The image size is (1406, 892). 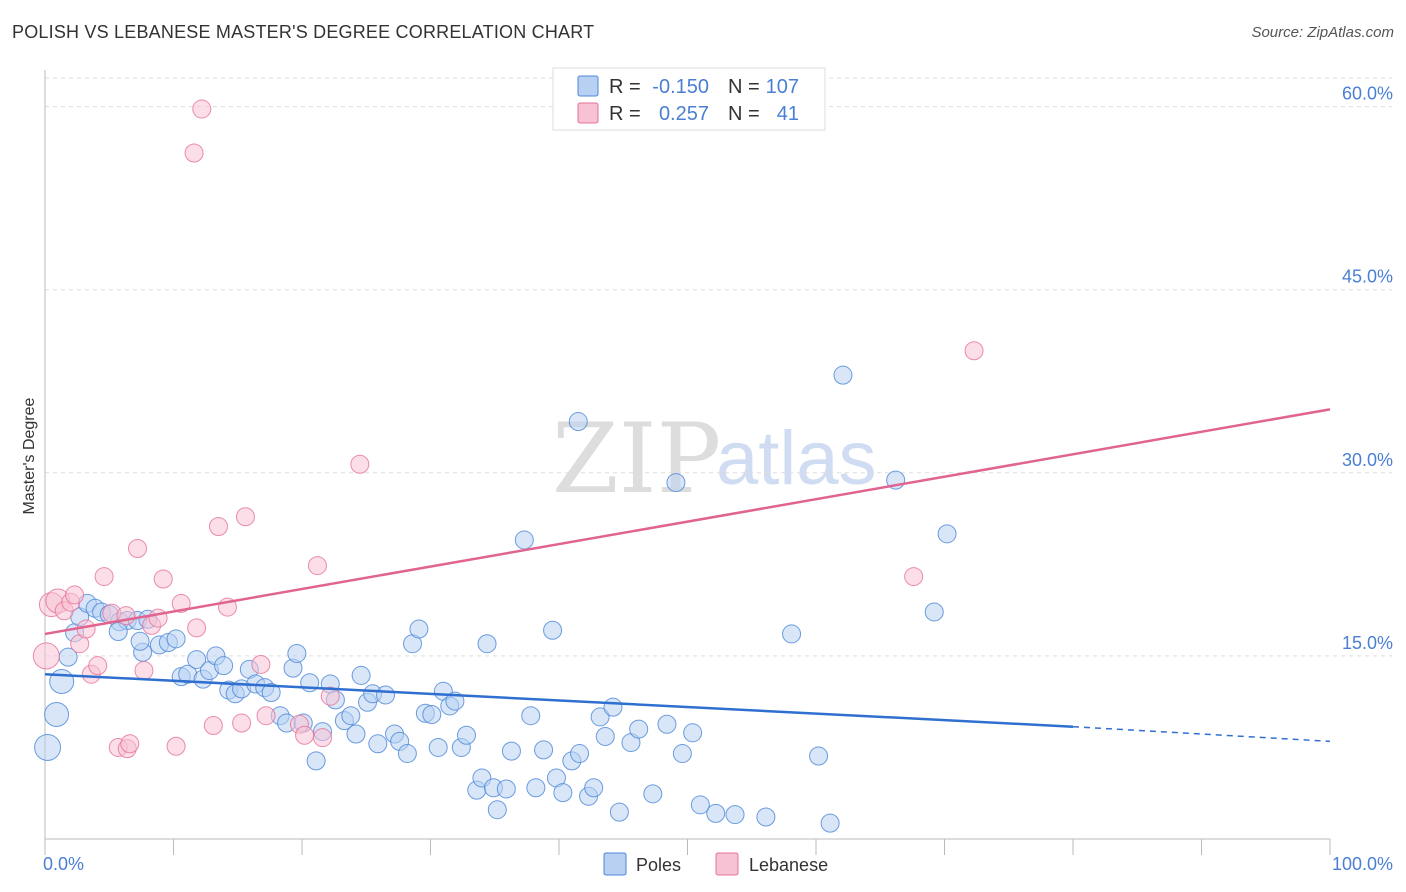 What do you see at coordinates (727, 864) in the screenshot?
I see `legend-lebanese-swatch` at bounding box center [727, 864].